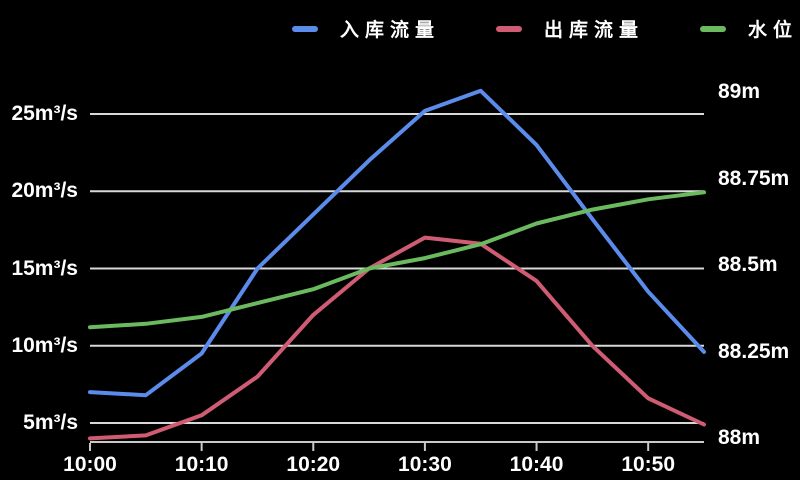  I want to click on legend-label-inflow: 入库流量, so click(389, 30).